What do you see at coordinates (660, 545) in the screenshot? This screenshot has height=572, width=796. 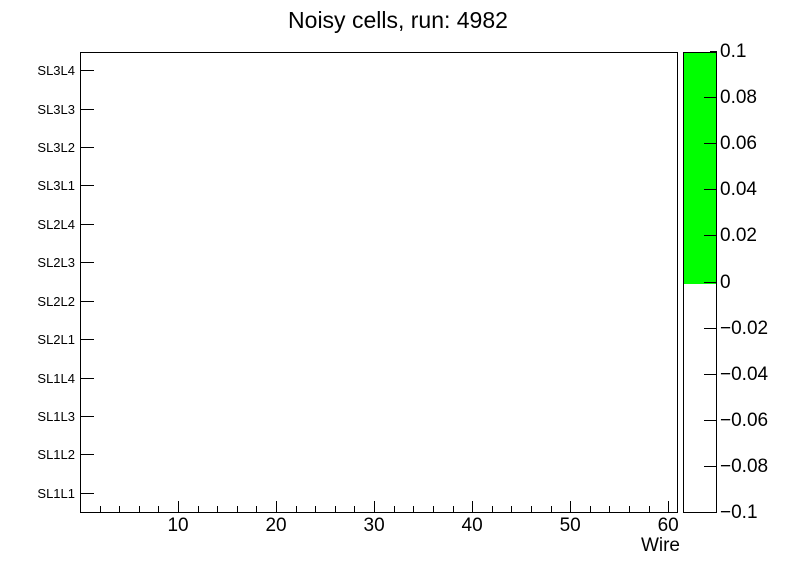 I see `x-axis-title: Wire` at bounding box center [660, 545].